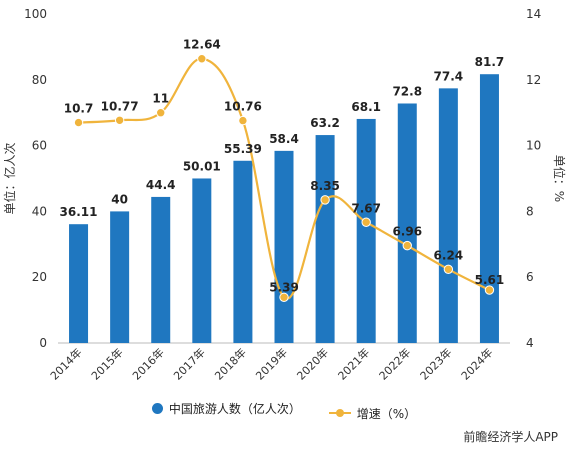 The image size is (568, 449). I want to click on legend-bar-label: 中国旅游人数（亿人次）, so click(234, 409).